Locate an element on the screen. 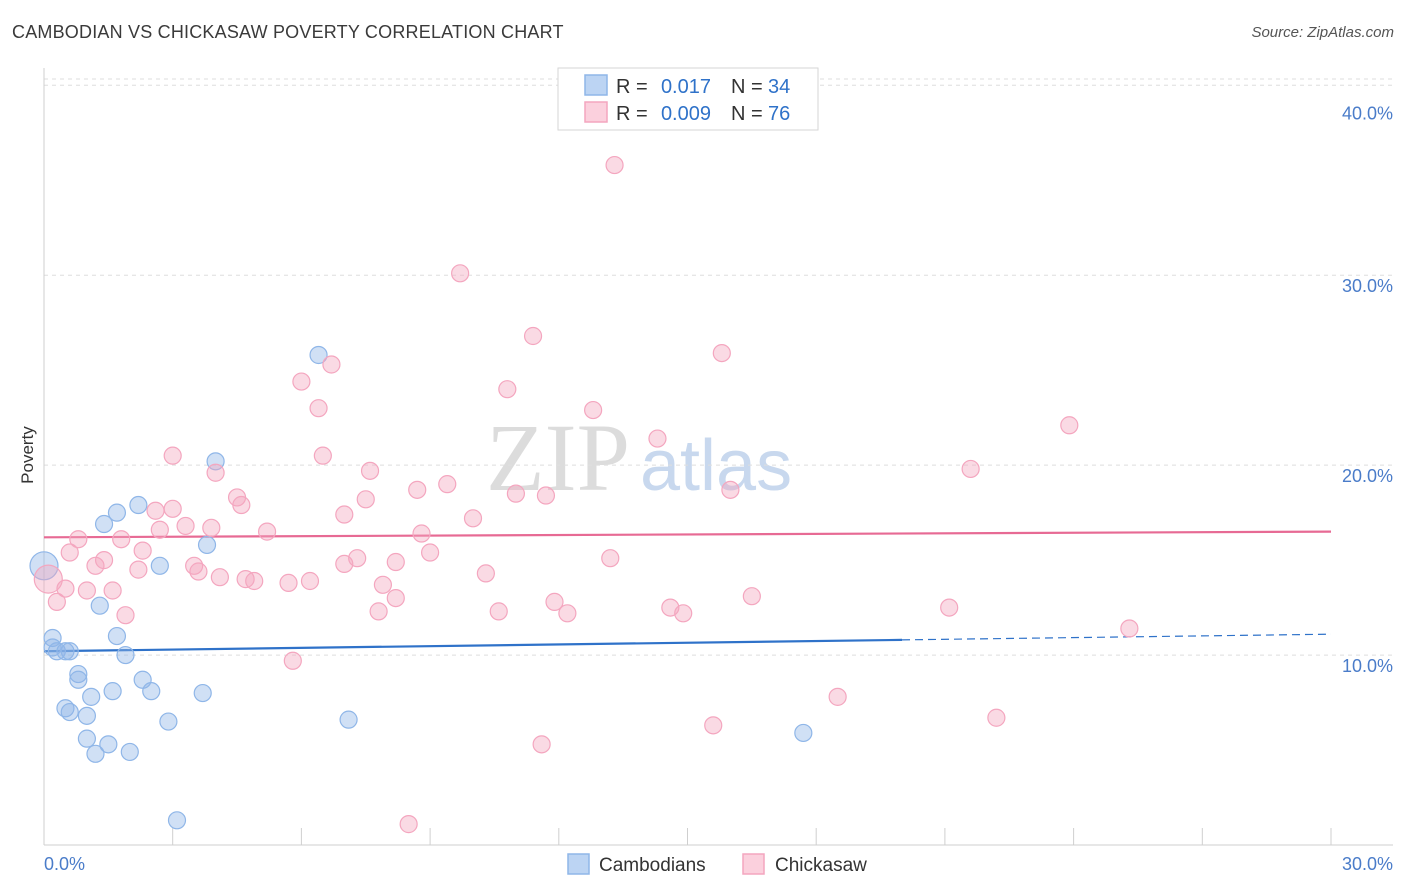 Image resolution: width=1406 pixels, height=892 pixels. x-tick-label-min: 0.0% is located at coordinates (64, 864).